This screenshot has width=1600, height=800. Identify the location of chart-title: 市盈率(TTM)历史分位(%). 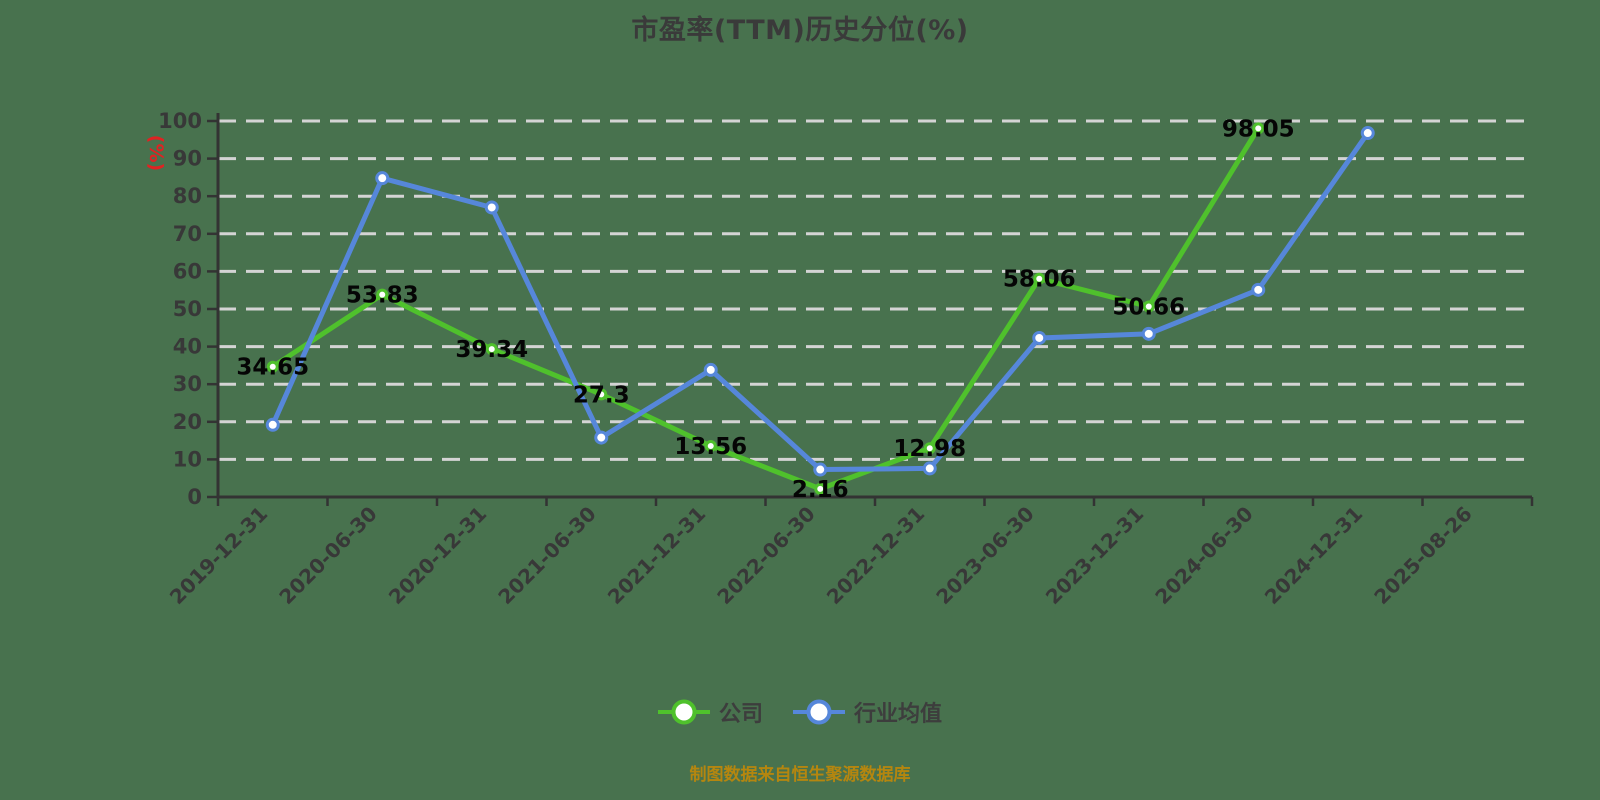
(800, 30).